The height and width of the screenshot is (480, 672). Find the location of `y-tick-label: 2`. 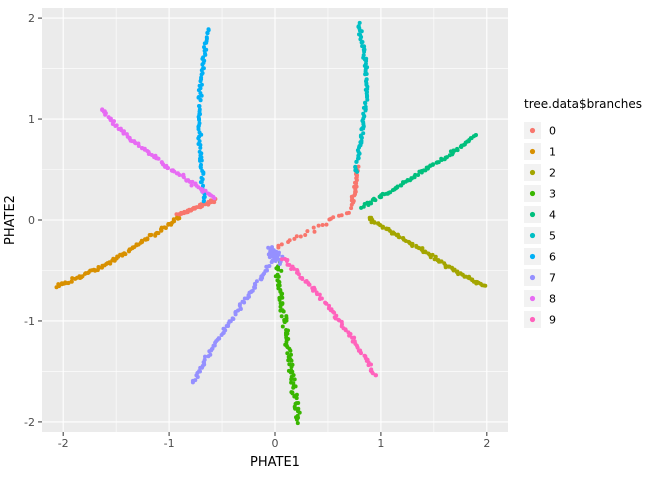

y-tick-label: 2 is located at coordinates (31, 18).